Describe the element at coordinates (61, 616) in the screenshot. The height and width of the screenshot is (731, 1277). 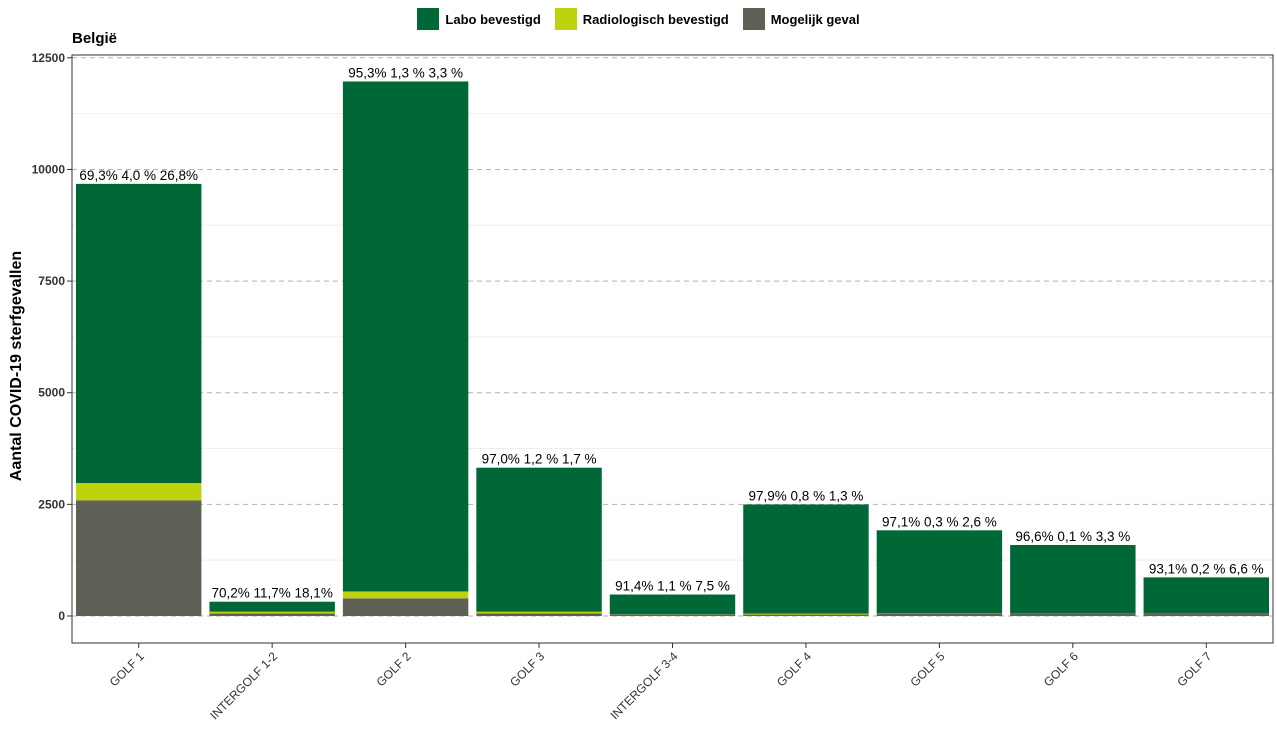
I see `y-tick-label: 0` at that location.